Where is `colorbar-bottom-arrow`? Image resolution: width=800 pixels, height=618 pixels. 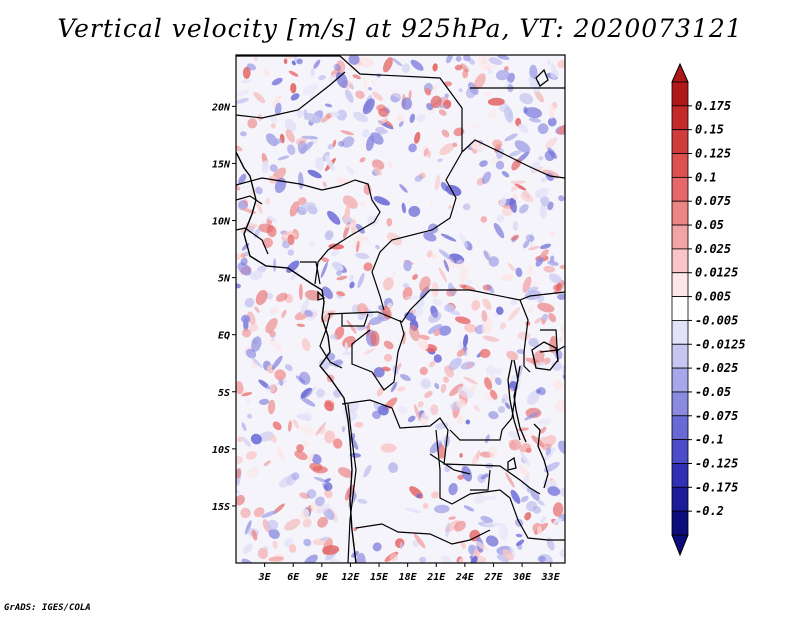
colorbar-bottom-arrow is located at coordinates (680, 545).